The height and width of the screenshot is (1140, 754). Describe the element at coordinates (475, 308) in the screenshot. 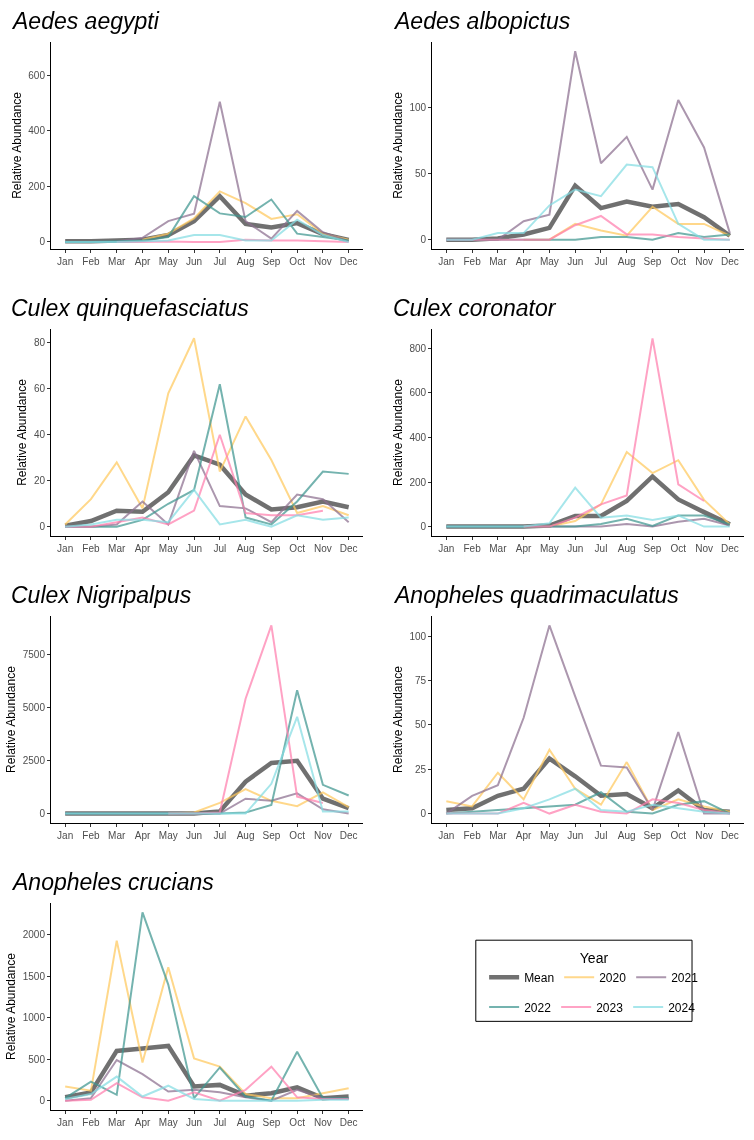

I see `chart-title: Culex coronator` at that location.